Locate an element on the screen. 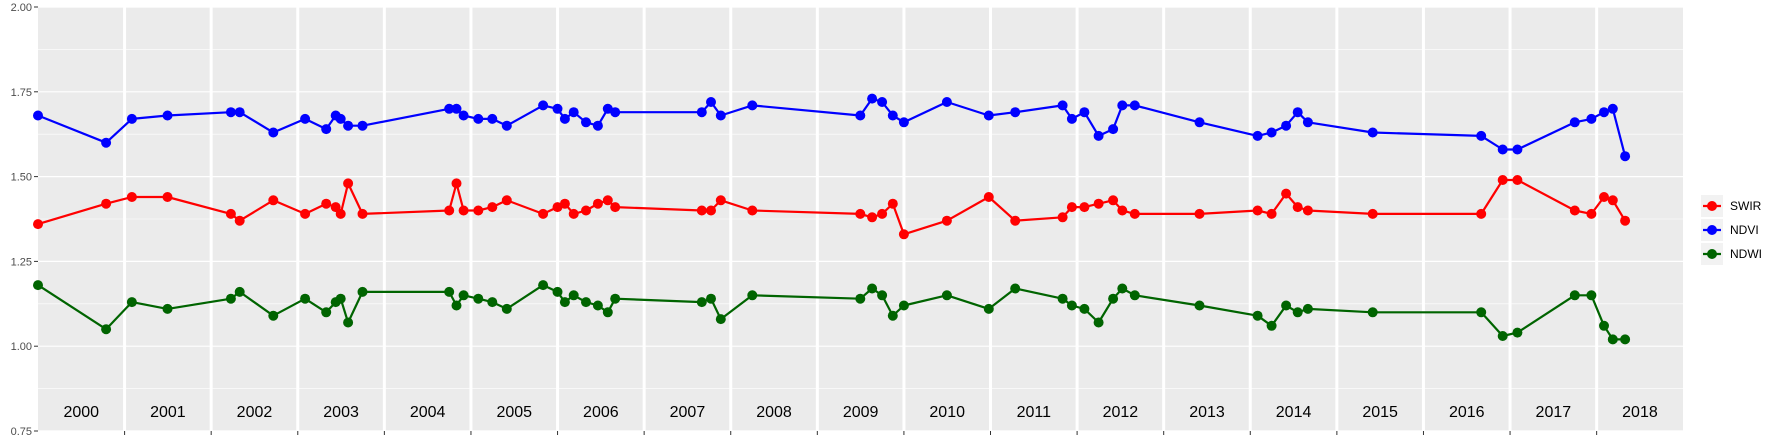  y-tick-label: 1.75 is located at coordinates (21, 93).